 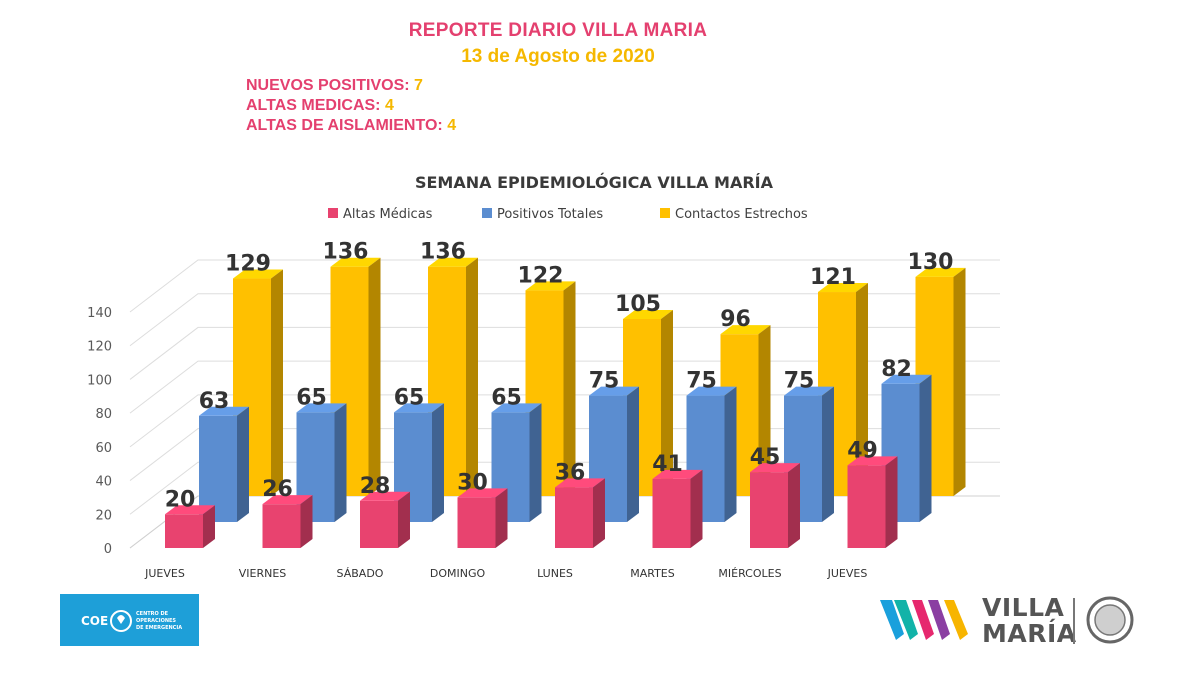 What do you see at coordinates (121, 619) in the screenshot?
I see `coe-map-icon` at bounding box center [121, 619].